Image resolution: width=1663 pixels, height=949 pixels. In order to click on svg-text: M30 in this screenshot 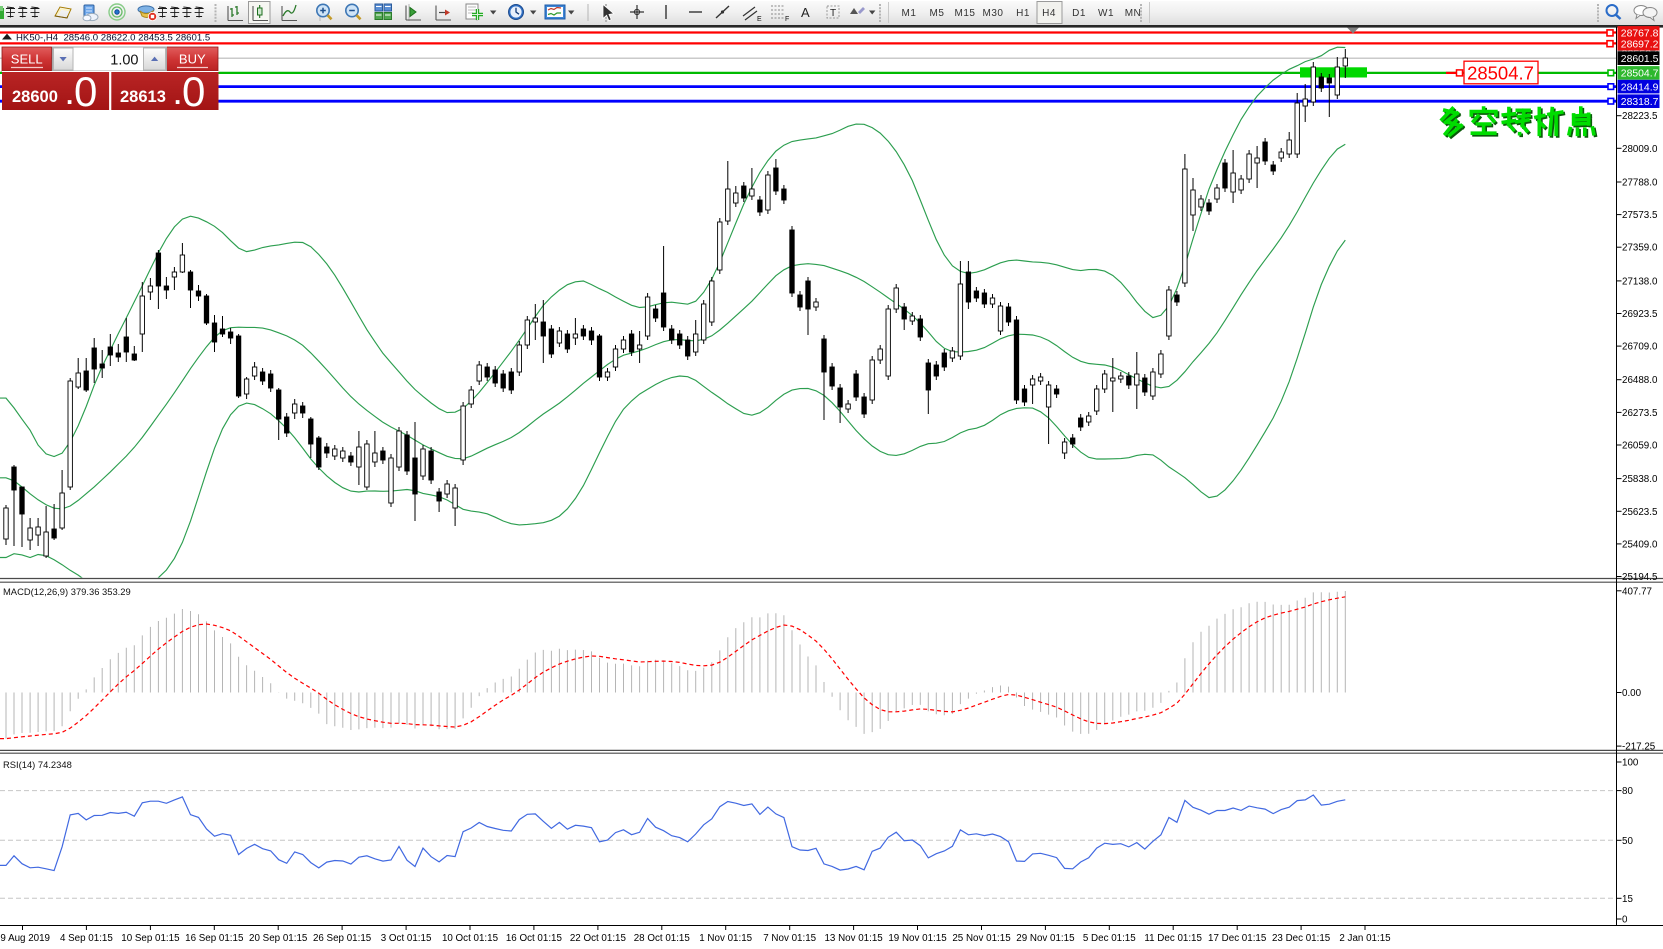, I will do `click(993, 13)`.